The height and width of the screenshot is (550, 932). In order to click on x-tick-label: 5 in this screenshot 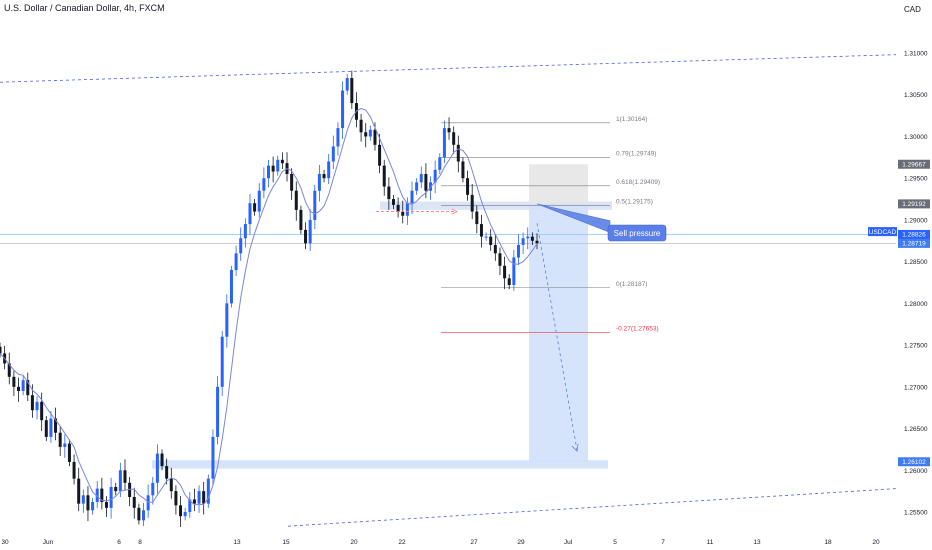, I will do `click(615, 542)`.